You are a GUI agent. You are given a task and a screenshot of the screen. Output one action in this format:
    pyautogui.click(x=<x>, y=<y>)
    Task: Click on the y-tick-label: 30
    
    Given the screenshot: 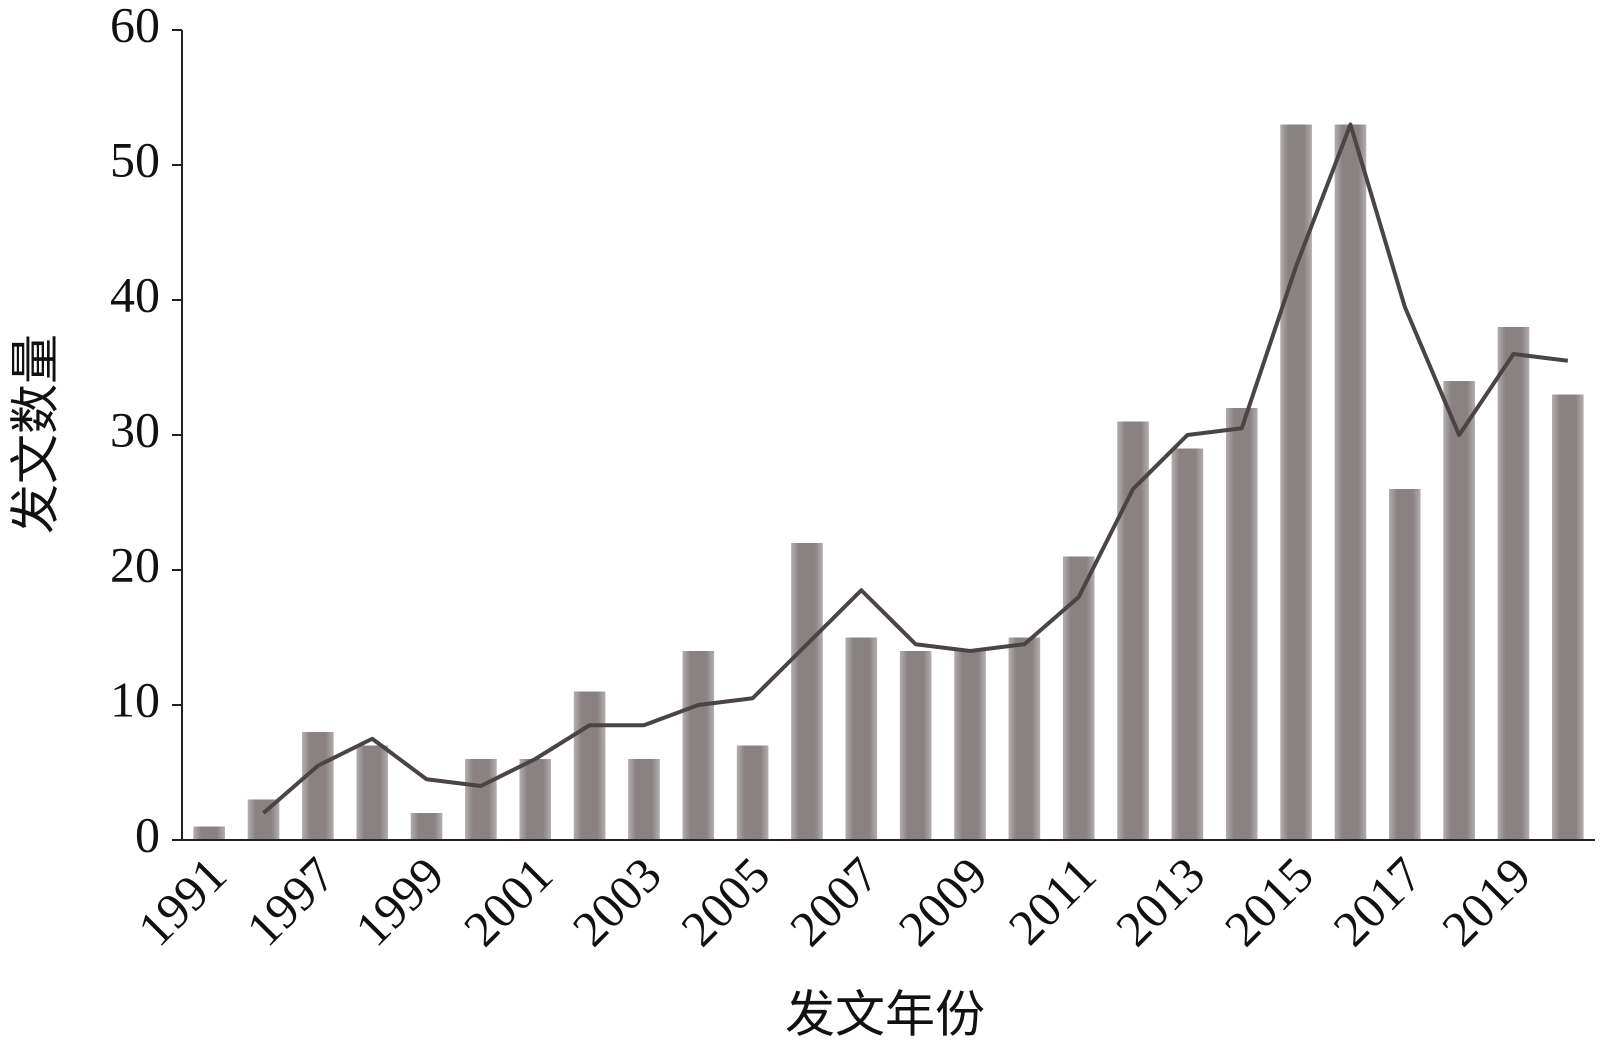 What is the action you would take?
    pyautogui.click(x=135, y=429)
    